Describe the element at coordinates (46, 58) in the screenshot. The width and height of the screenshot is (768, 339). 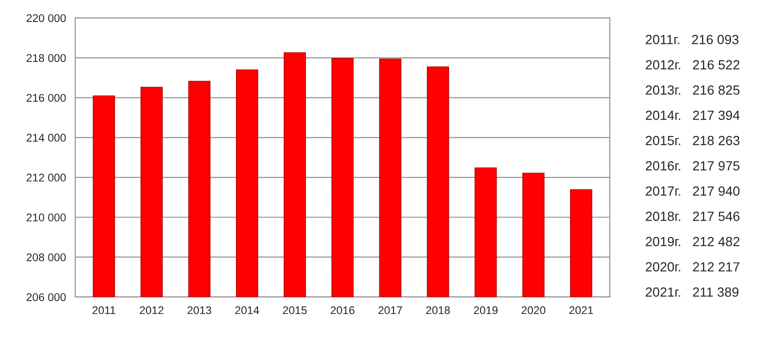
I see `y-tick-label: 218 000` at that location.